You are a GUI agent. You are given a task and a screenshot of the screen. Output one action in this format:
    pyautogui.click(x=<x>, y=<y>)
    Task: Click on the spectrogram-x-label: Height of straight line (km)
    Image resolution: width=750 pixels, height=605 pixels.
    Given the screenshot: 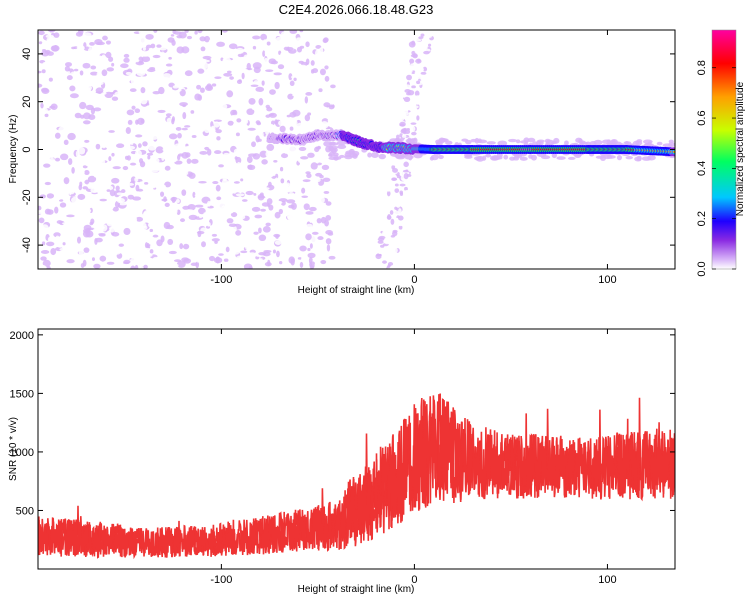 What is the action you would take?
    pyautogui.click(x=356, y=290)
    